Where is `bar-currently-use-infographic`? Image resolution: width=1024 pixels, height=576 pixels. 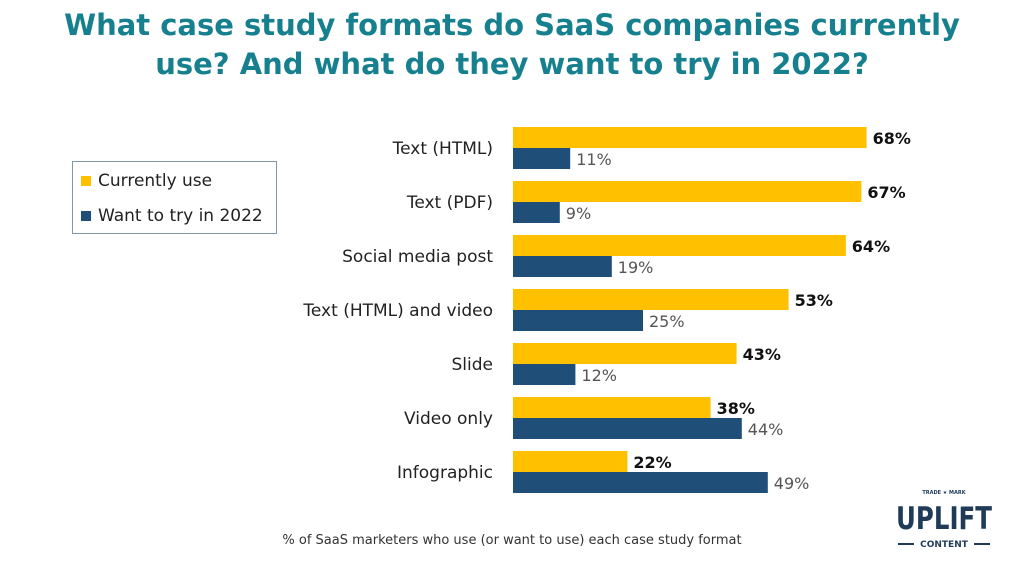 bar-currently-use-infographic is located at coordinates (570, 461).